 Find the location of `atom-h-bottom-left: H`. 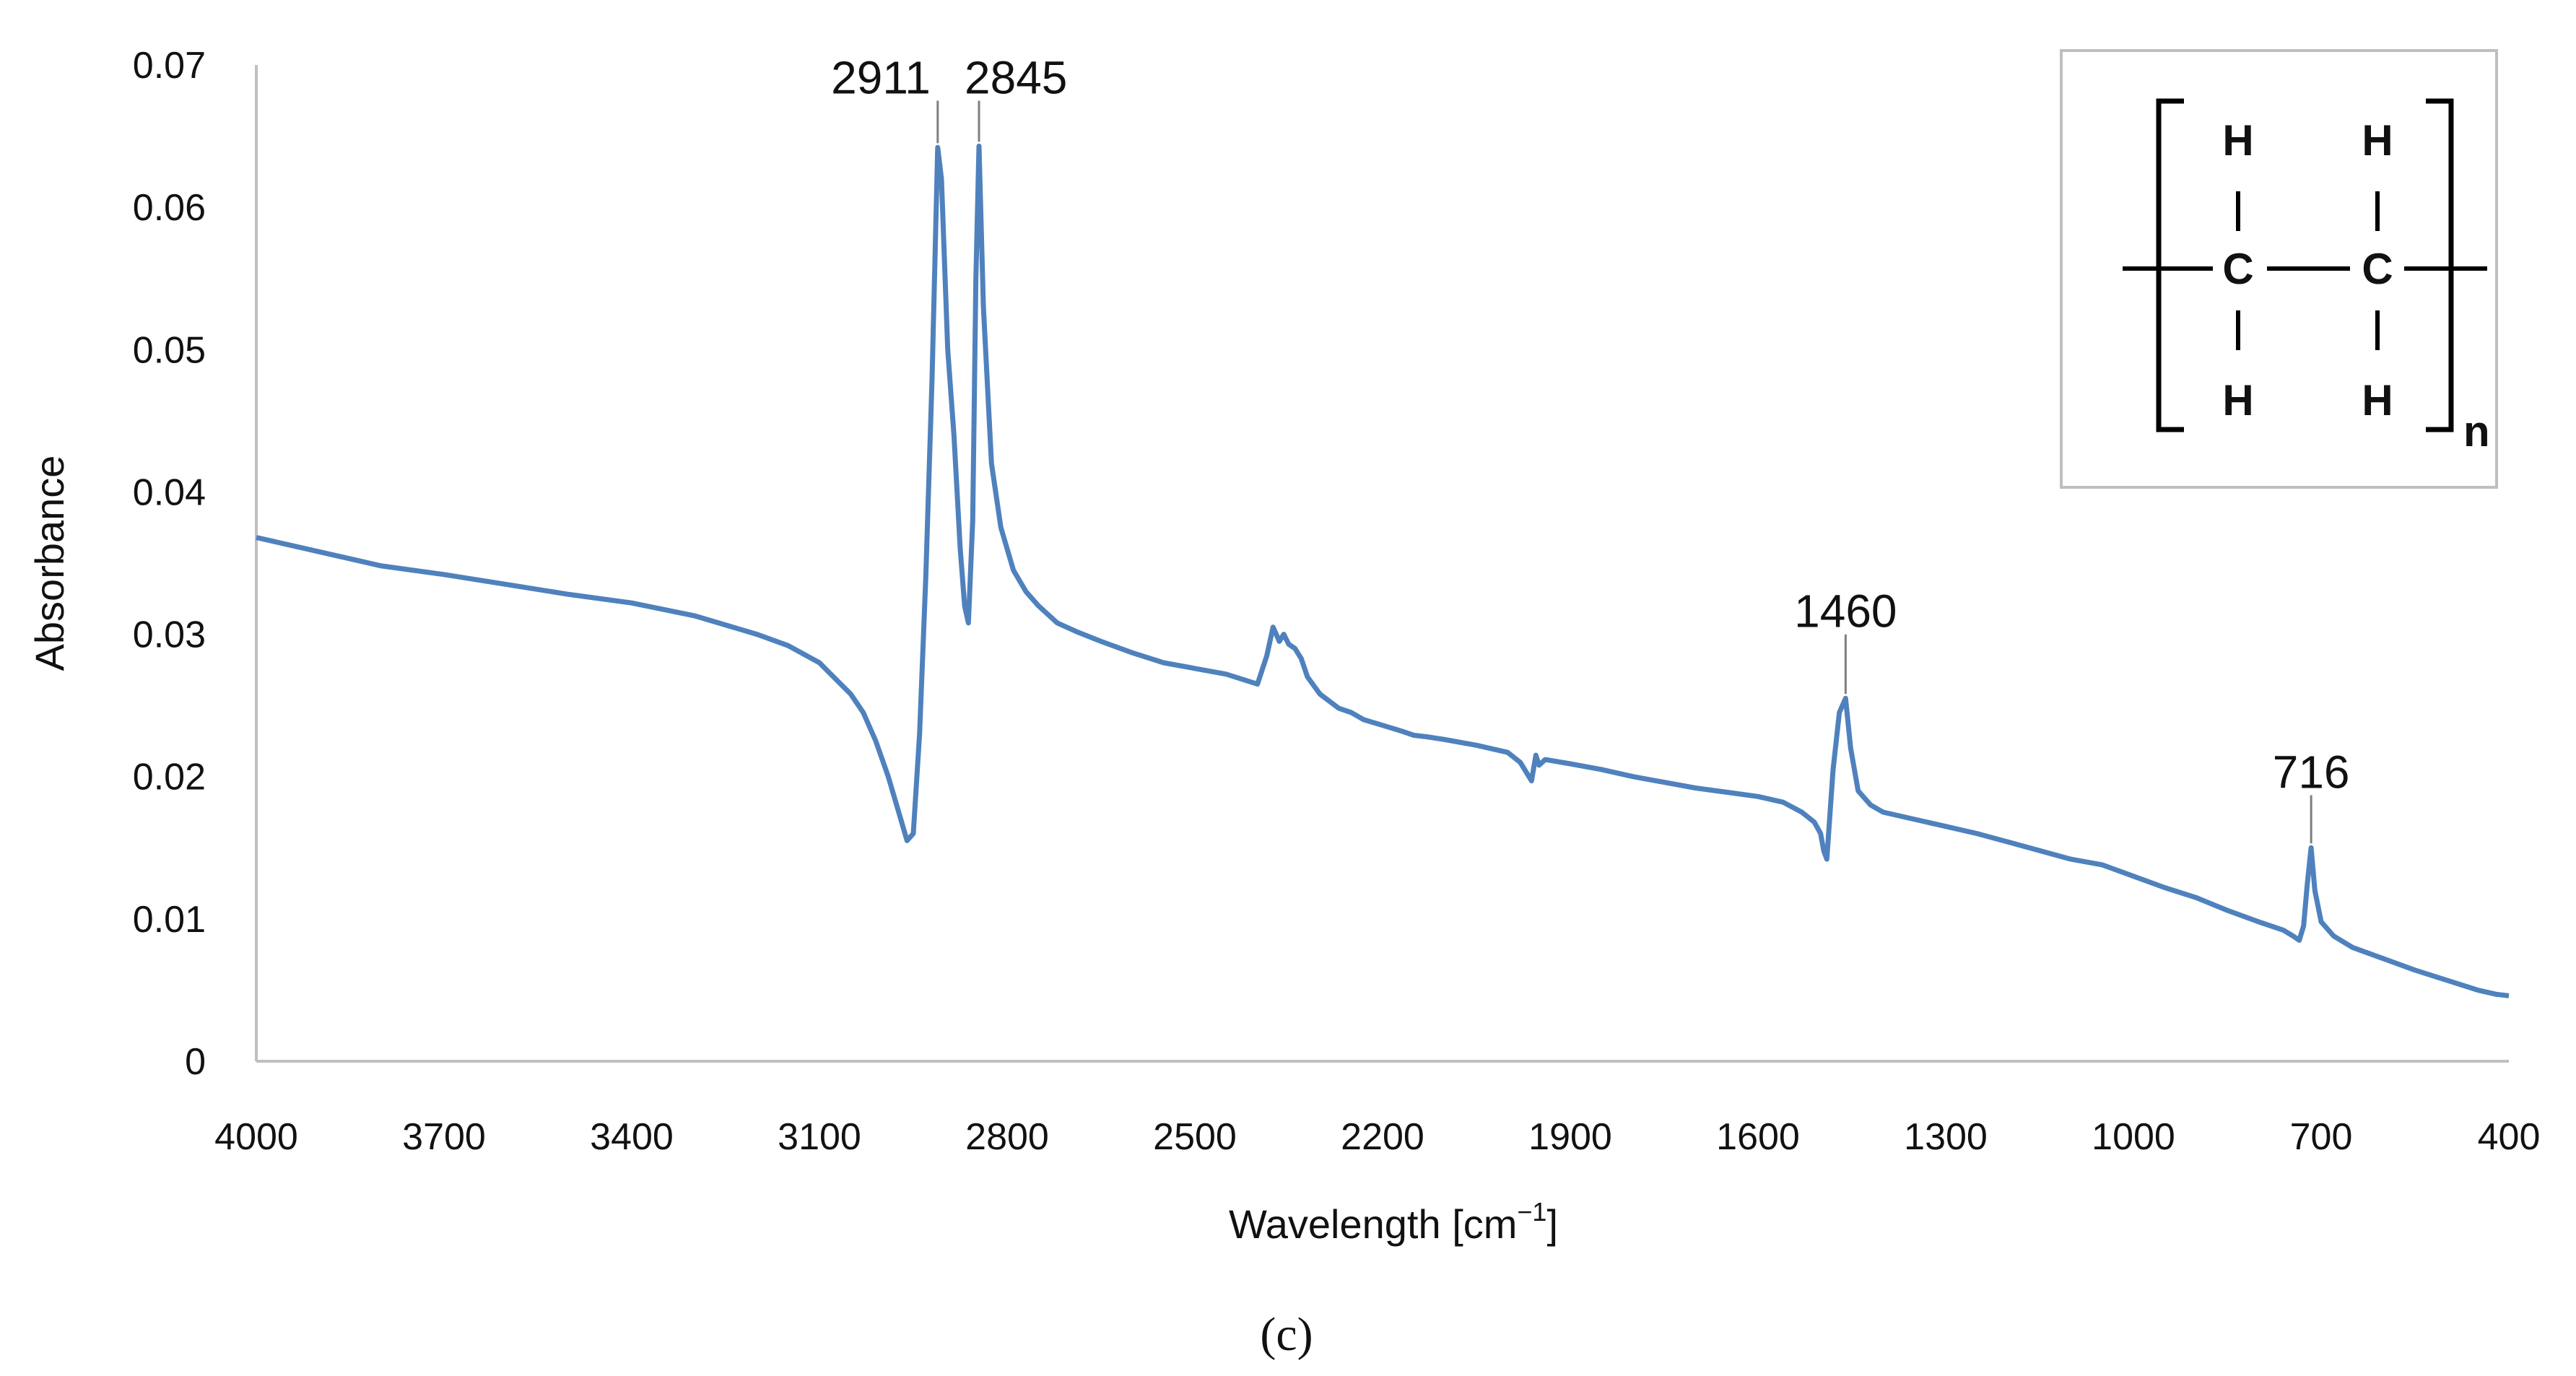

atom-h-bottom-left: H is located at coordinates (2237, 400).